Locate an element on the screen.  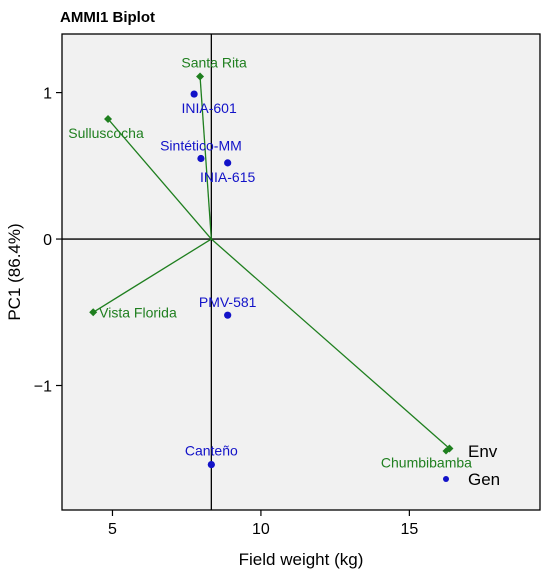
legend: Env Gen is located at coordinates (471, 465).